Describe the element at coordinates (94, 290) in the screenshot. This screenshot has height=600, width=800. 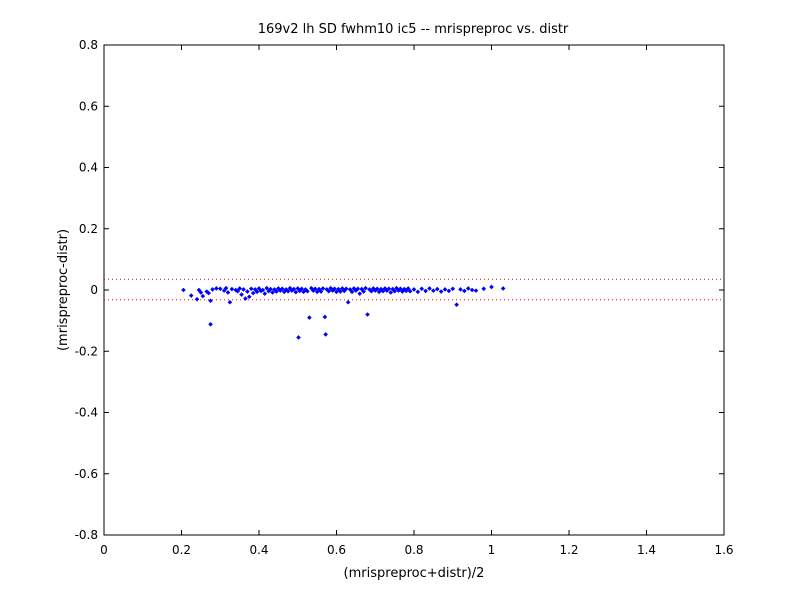
I see `y-tick-label: 0` at that location.